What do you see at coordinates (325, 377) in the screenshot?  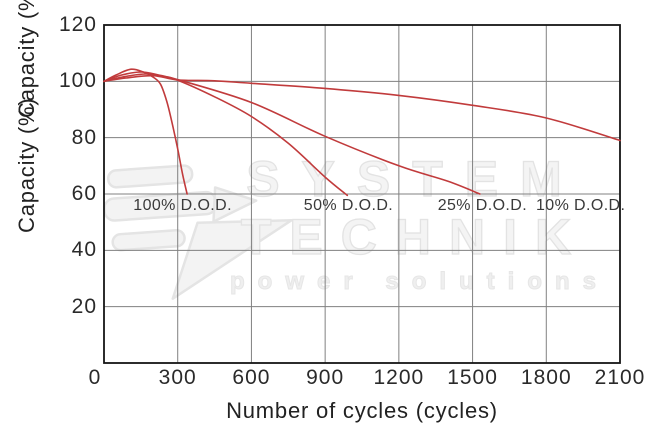 I see `x-tick-900: 900` at bounding box center [325, 377].